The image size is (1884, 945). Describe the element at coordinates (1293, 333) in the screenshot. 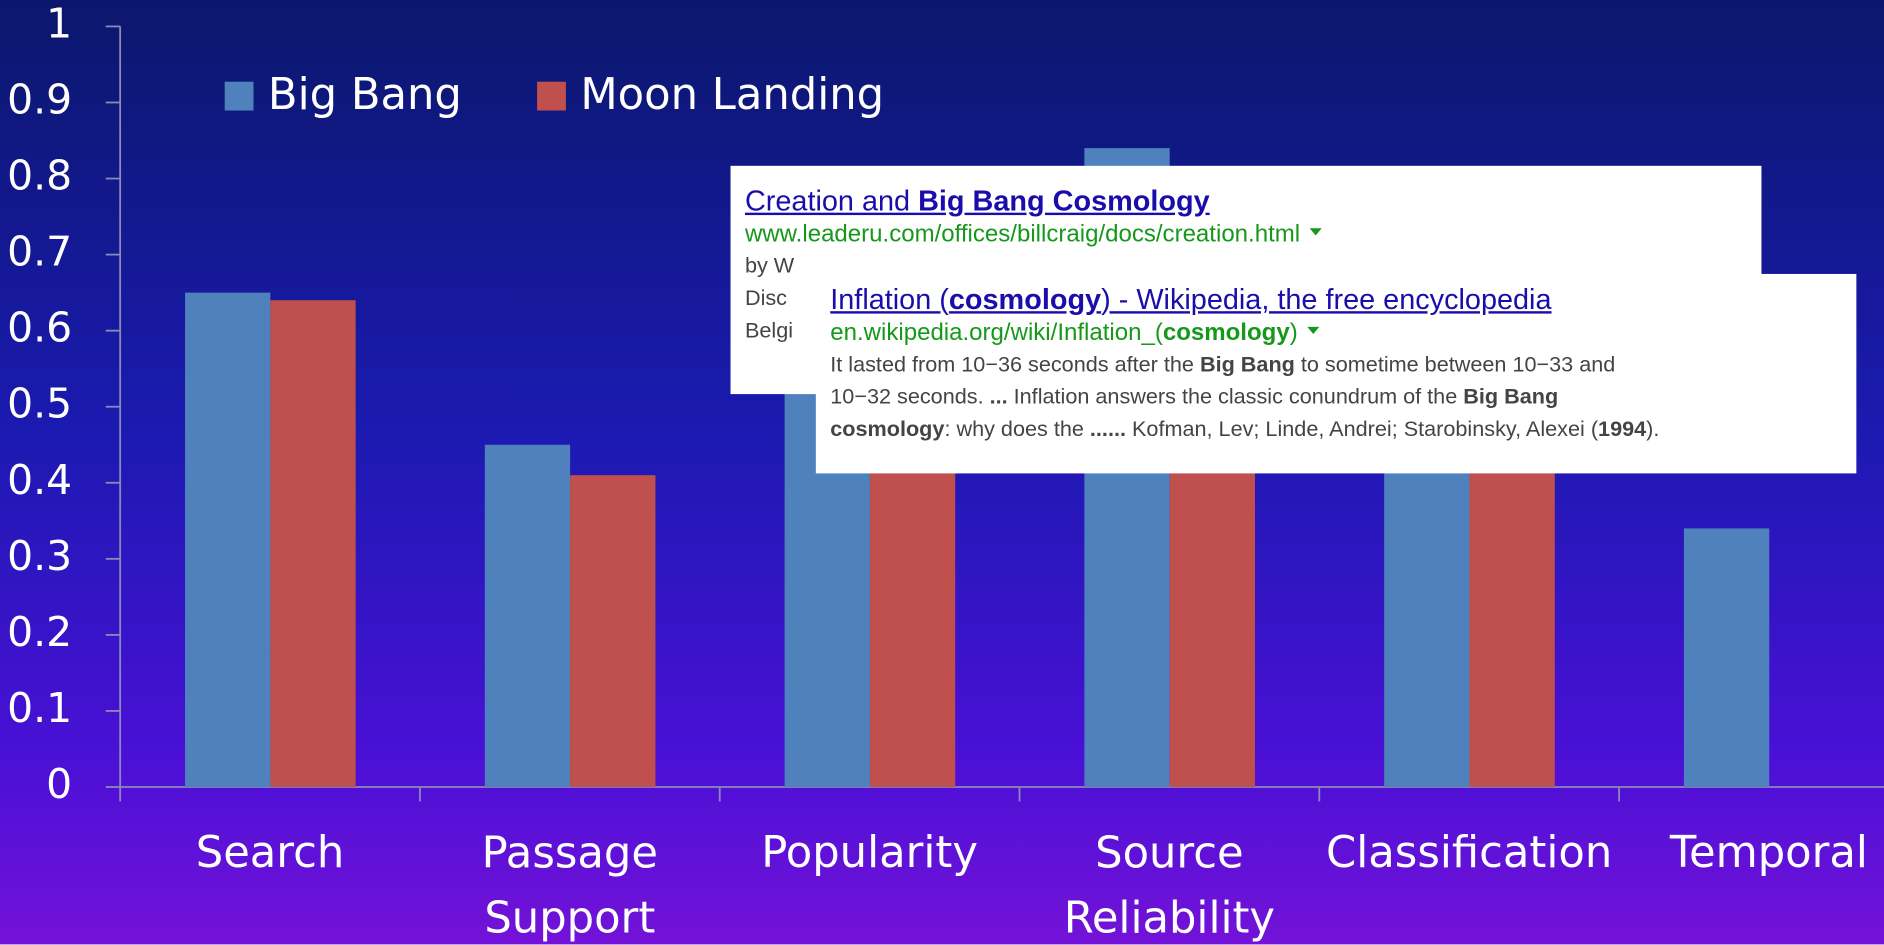

I see `text-segment: )` at that location.